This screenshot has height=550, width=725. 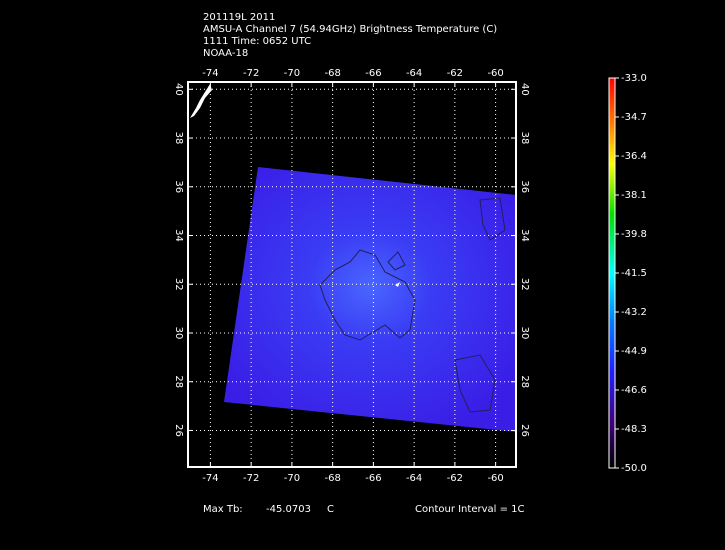 I want to click on header-line: 201119L 2011, so click(x=239, y=17).